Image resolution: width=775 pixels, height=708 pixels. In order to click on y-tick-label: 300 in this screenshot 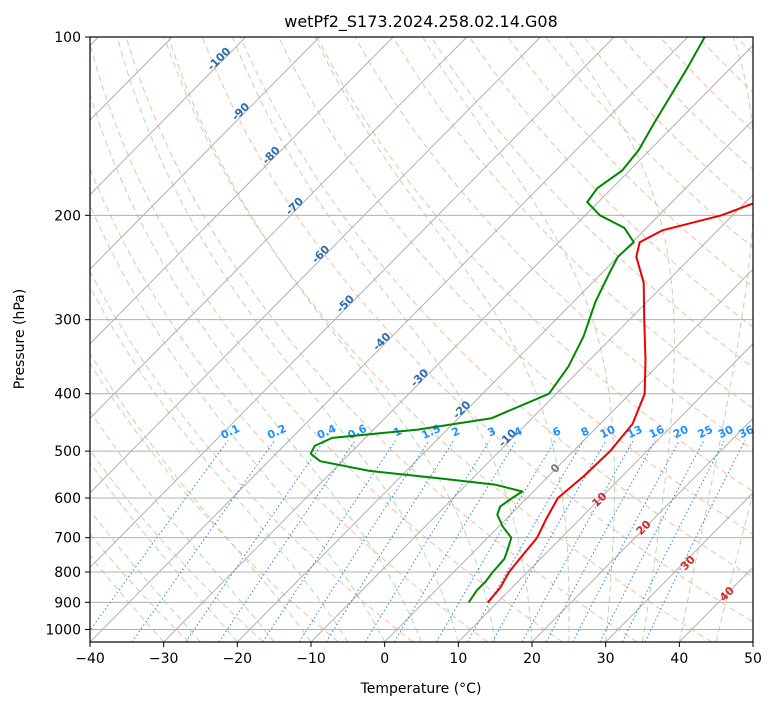, I will do `click(67, 321)`.